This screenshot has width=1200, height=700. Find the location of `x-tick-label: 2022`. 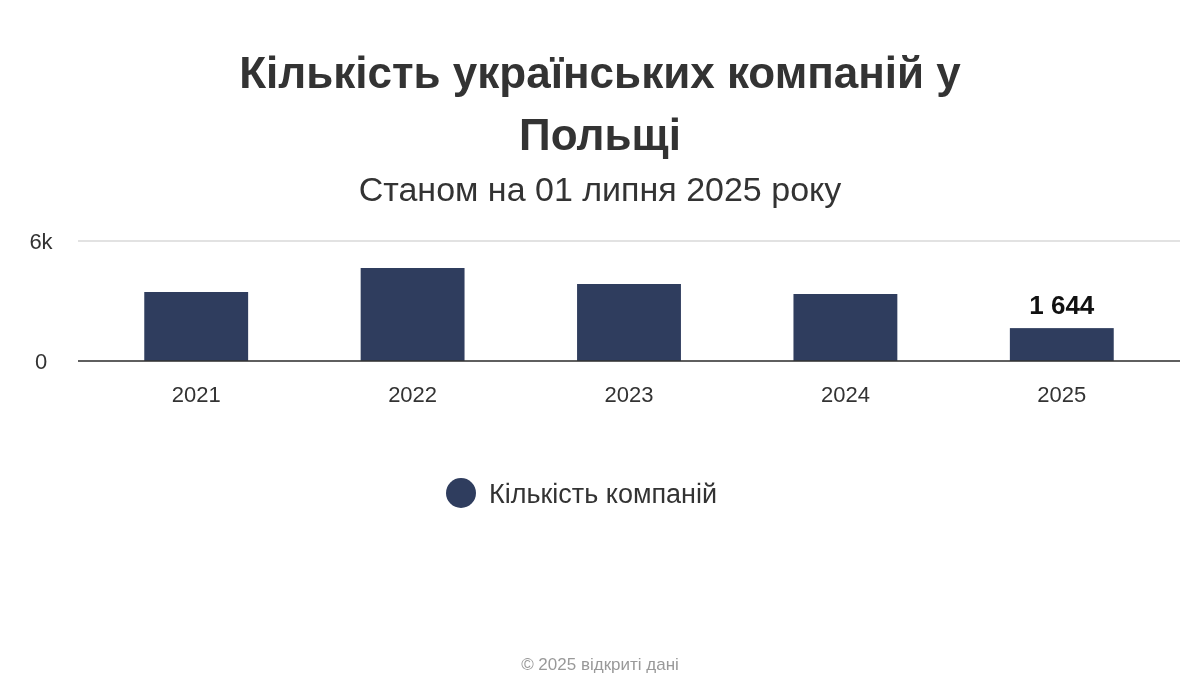

x-tick-label: 2022 is located at coordinates (413, 394).